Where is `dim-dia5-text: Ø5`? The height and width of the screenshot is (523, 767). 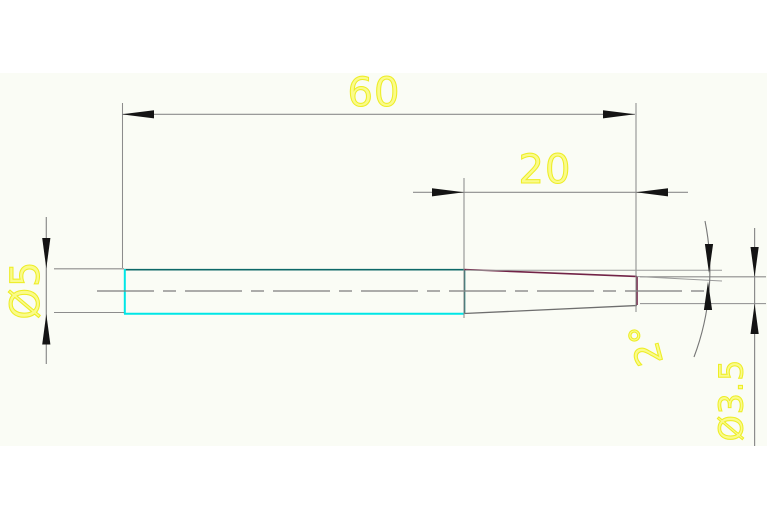
dim-dia5-text: Ø5 is located at coordinates (26, 290).